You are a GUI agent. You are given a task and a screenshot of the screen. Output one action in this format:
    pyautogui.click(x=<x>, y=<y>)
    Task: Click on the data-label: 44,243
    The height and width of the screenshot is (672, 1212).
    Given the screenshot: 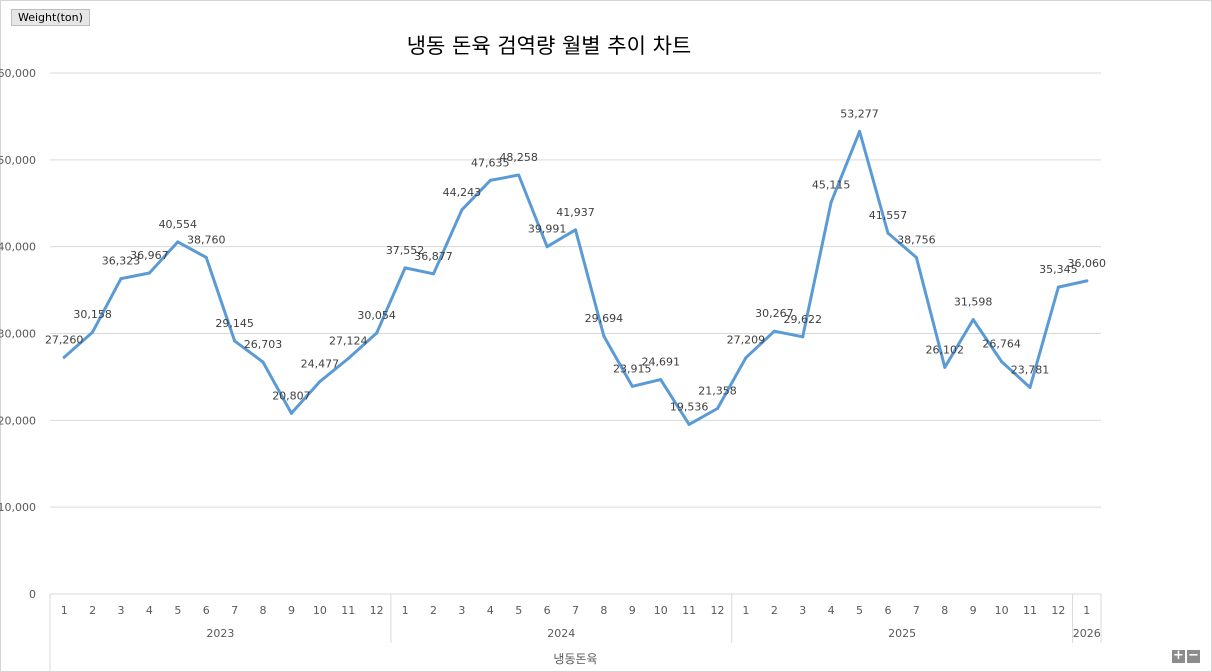 What is the action you would take?
    pyautogui.click(x=462, y=192)
    